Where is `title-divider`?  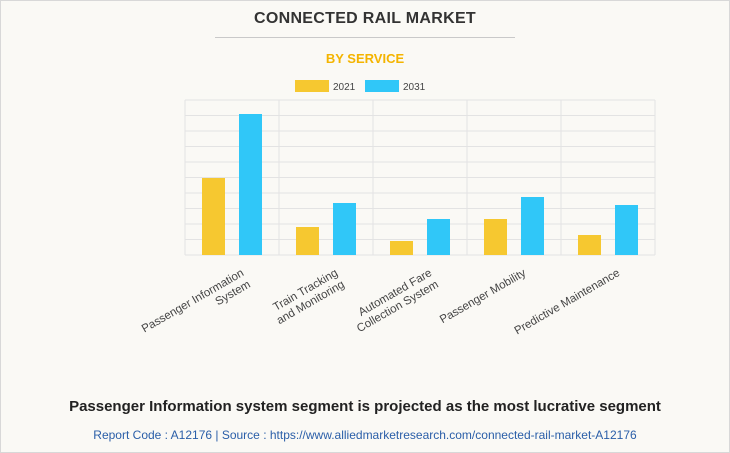
title-divider is located at coordinates (365, 37).